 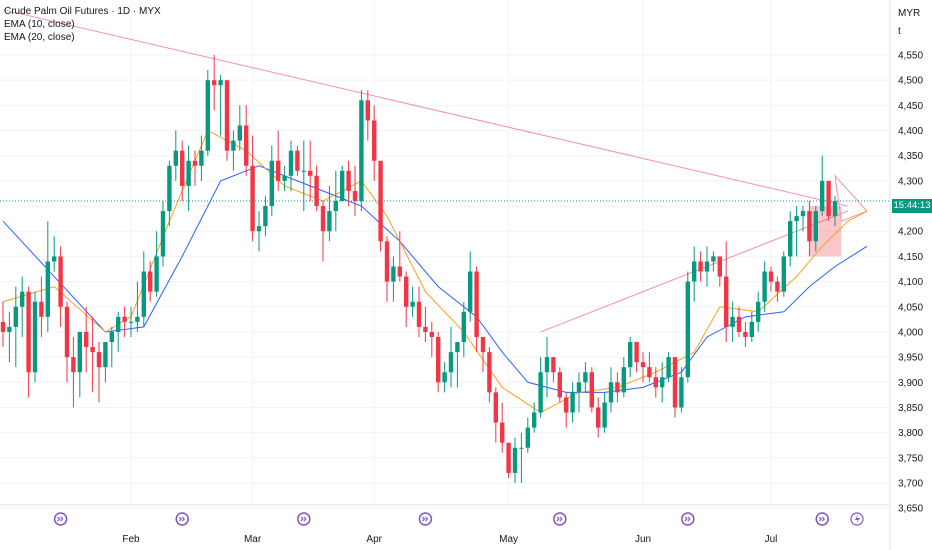 I want to click on current-price-label: 15:44:13, so click(x=912, y=206).